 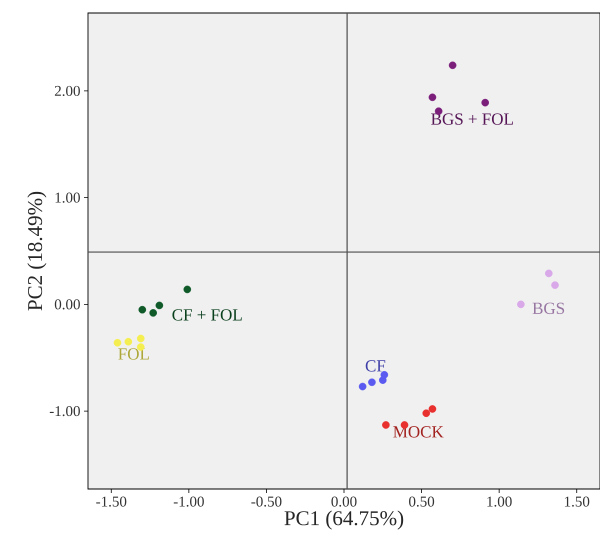 What do you see at coordinates (421, 501) in the screenshot?
I see `x-tick-label: 0.50` at bounding box center [421, 501].